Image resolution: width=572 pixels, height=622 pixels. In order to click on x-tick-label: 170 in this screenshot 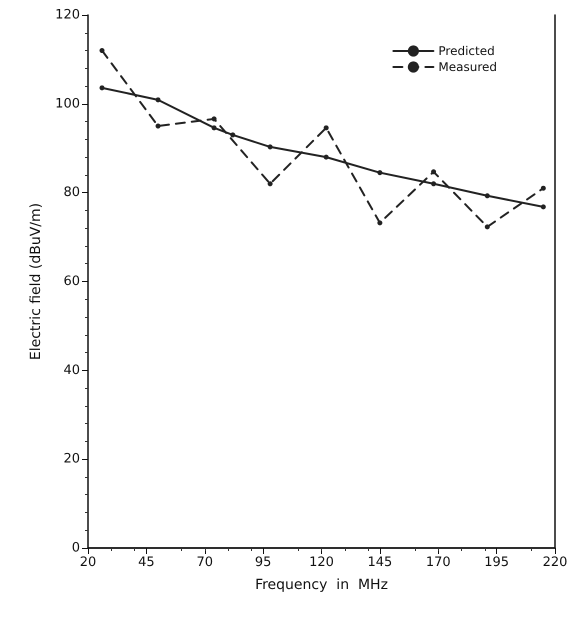, I will do `click(438, 562)`.